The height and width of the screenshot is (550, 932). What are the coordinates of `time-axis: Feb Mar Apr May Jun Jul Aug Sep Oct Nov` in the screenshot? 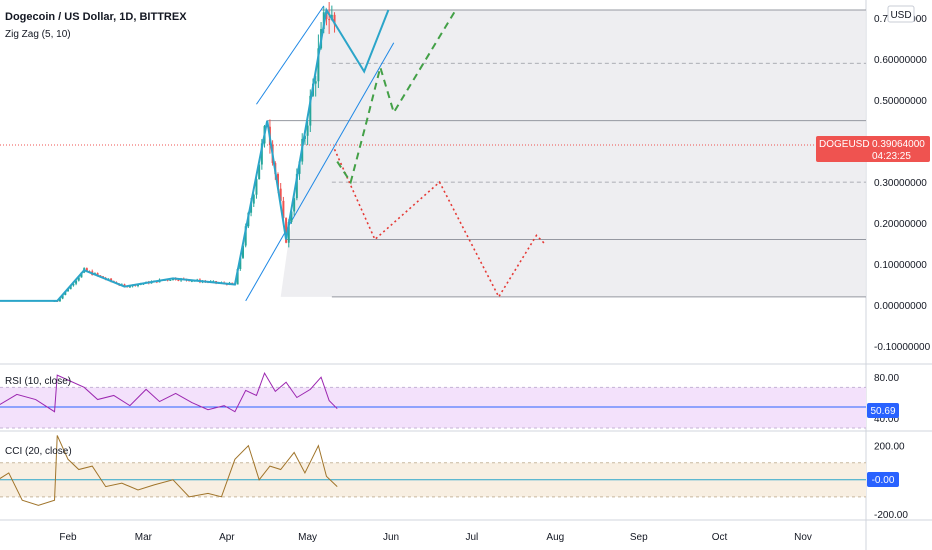 It's located at (435, 537).